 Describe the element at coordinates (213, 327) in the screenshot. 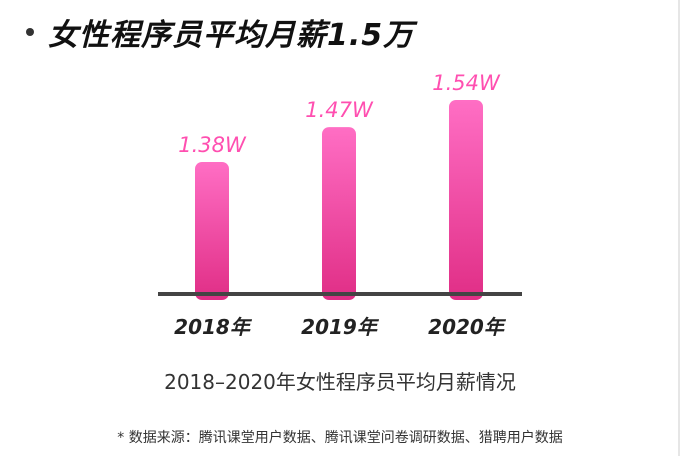

I see `x-tick-label: 2018年` at that location.